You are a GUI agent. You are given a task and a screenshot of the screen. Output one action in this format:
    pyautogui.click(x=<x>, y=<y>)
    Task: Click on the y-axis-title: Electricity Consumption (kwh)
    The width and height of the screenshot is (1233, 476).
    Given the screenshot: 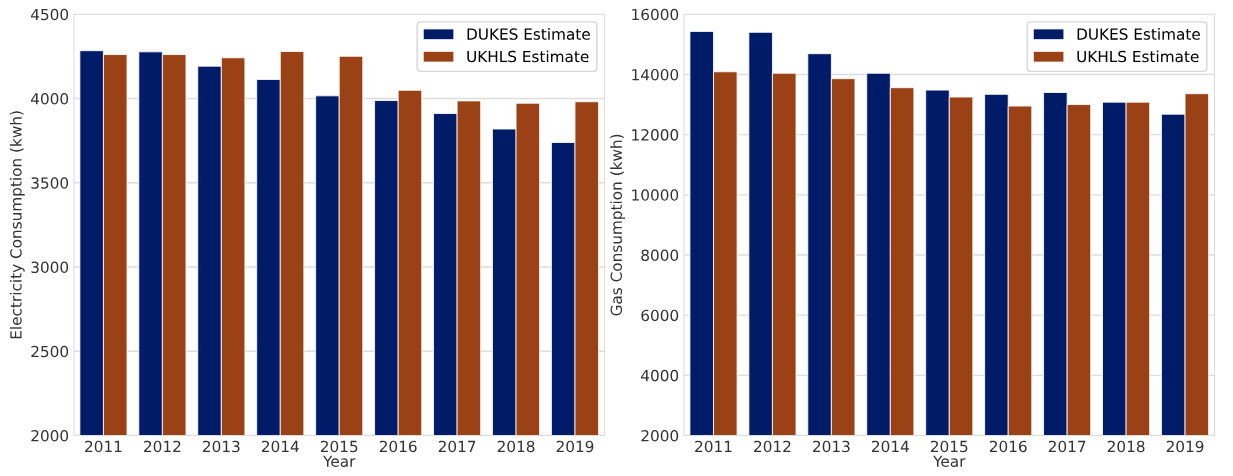 What is the action you would take?
    pyautogui.click(x=17, y=225)
    